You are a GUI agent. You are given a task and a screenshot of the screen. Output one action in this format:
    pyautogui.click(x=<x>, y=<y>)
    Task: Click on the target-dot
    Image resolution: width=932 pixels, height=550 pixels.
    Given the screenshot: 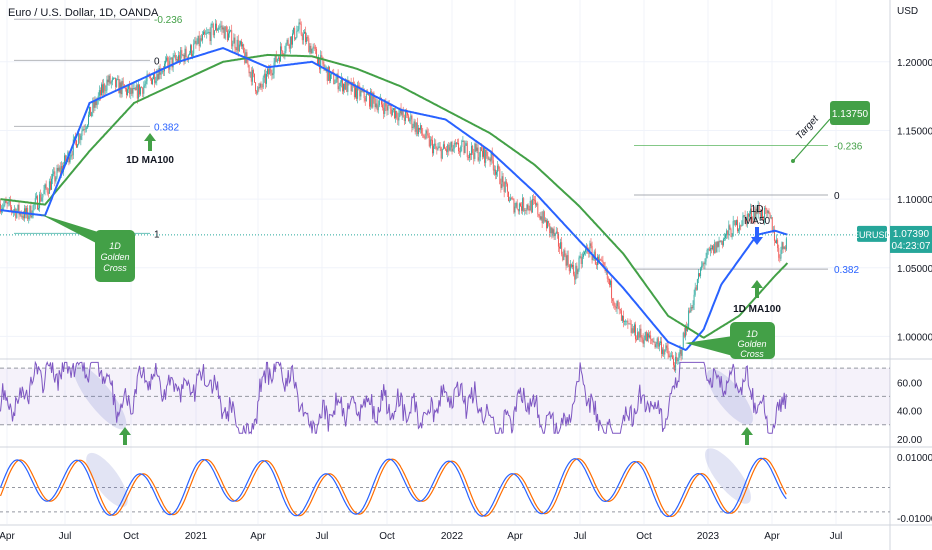 What is the action you would take?
    pyautogui.click(x=793, y=161)
    